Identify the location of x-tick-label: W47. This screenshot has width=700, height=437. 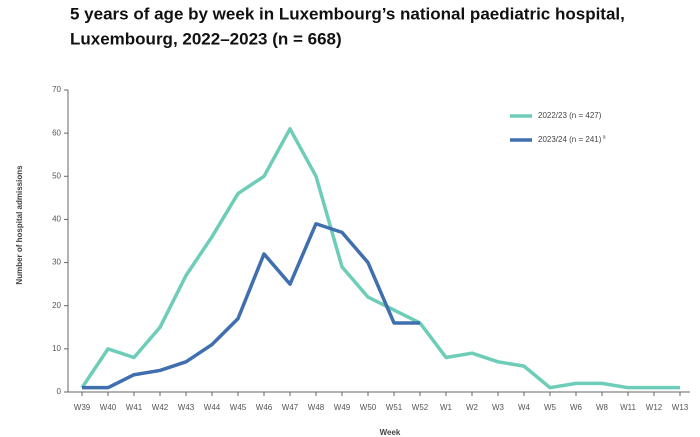
(290, 407).